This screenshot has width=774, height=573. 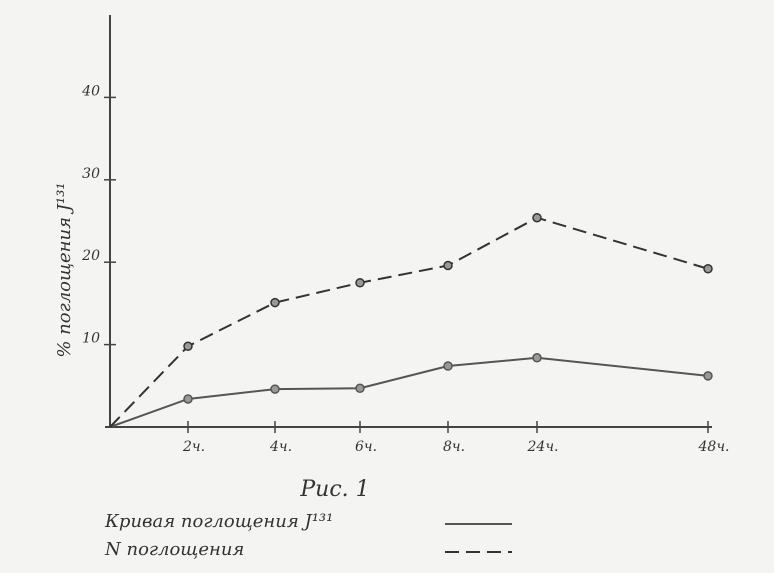 I want to click on y-tick-label: 30, so click(x=91, y=174).